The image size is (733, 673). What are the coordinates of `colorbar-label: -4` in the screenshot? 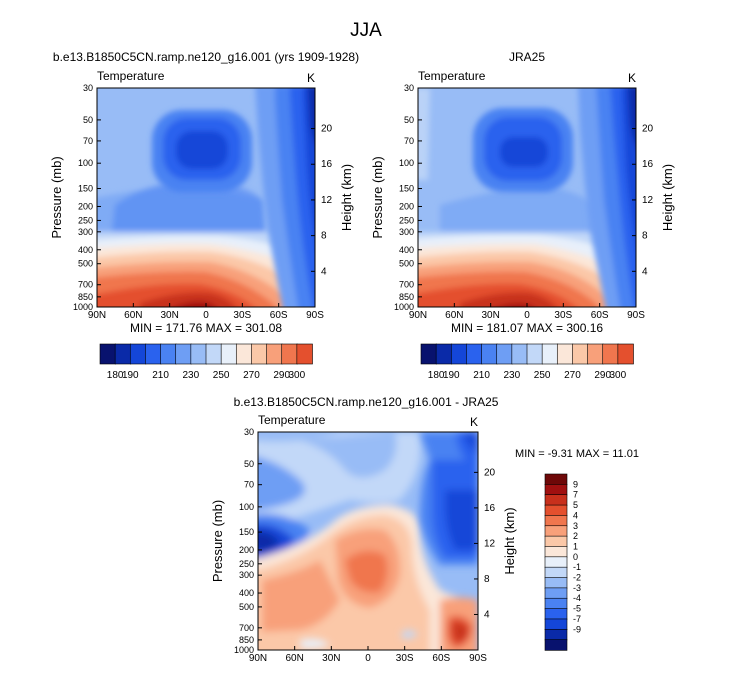 It's located at (577, 598).